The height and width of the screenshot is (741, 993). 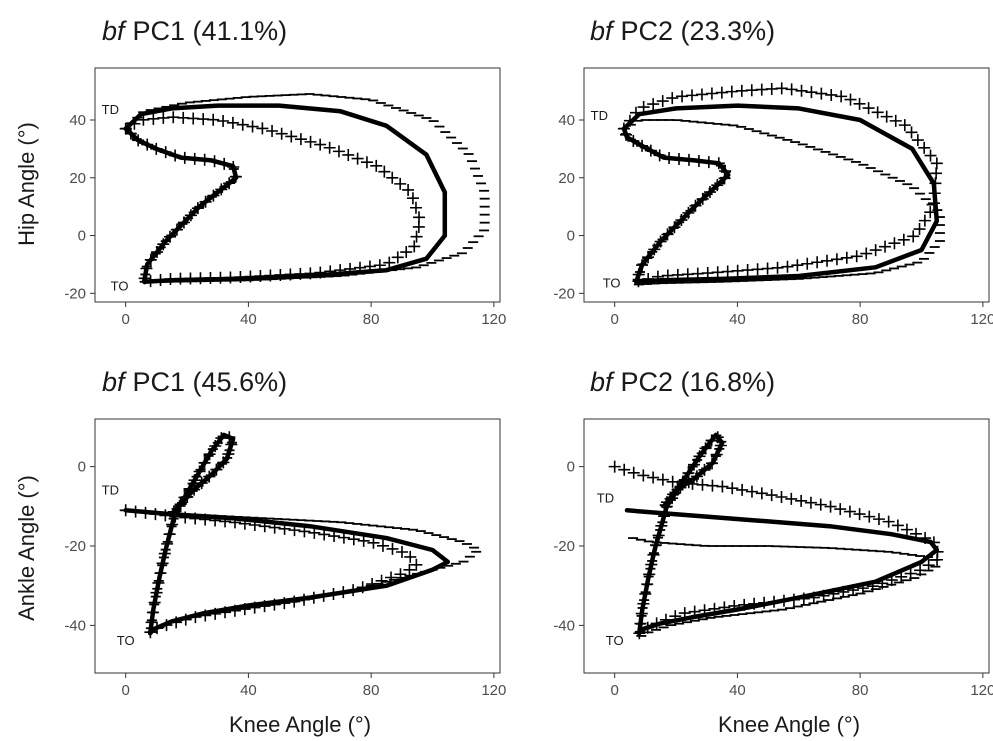 I want to click on x-tick-label: 0, so click(x=615, y=319).